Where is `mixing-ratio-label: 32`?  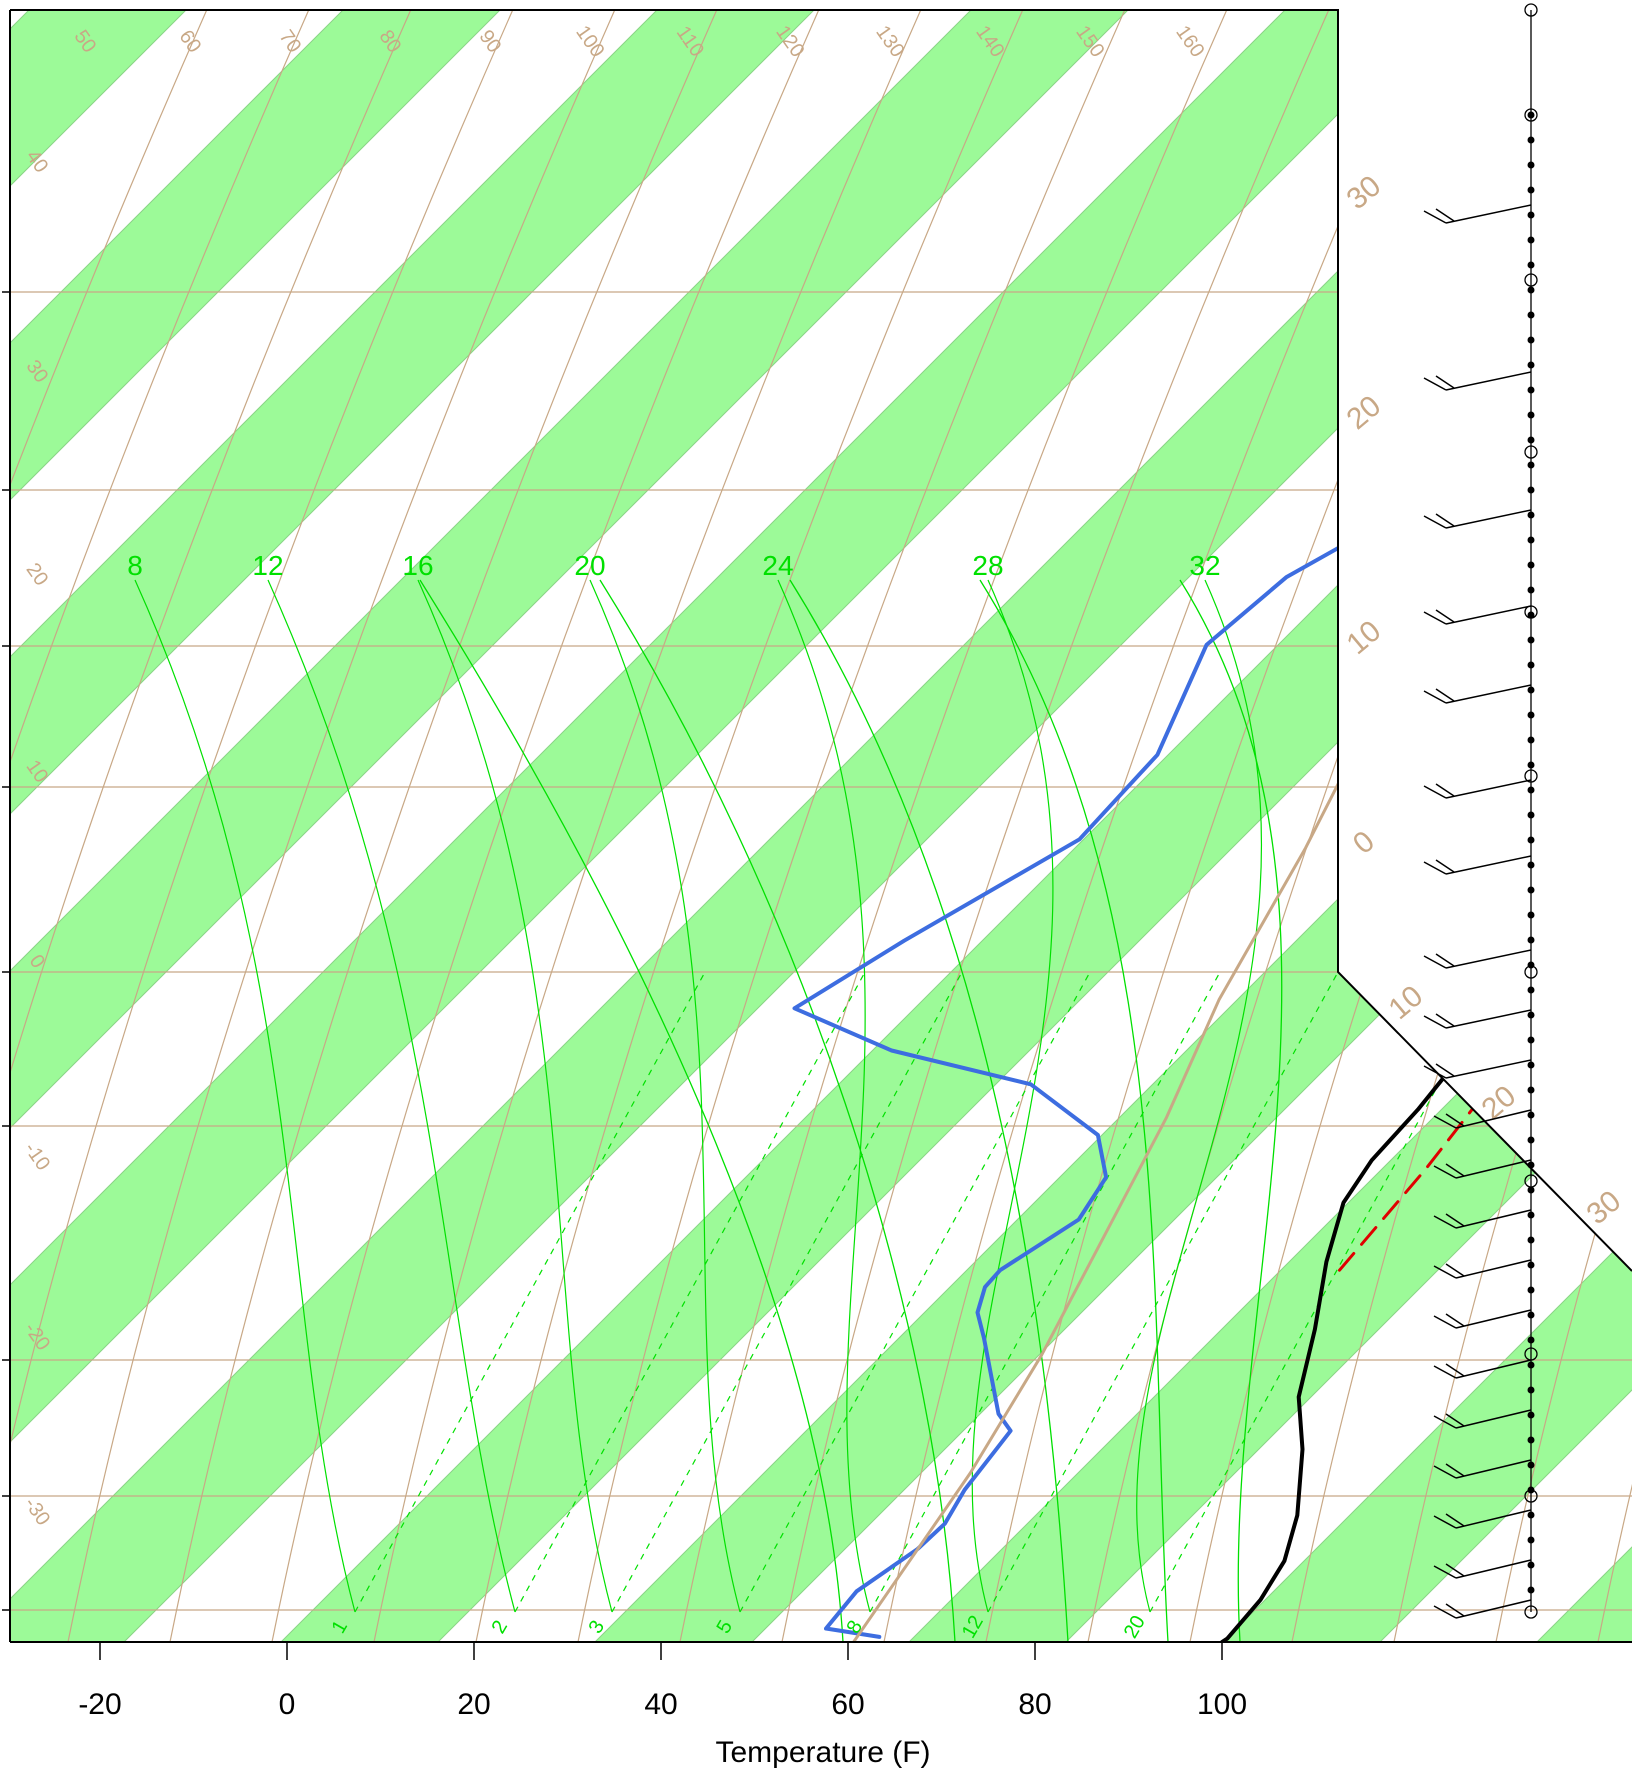
mixing-ratio-label: 32 is located at coordinates (1204, 565).